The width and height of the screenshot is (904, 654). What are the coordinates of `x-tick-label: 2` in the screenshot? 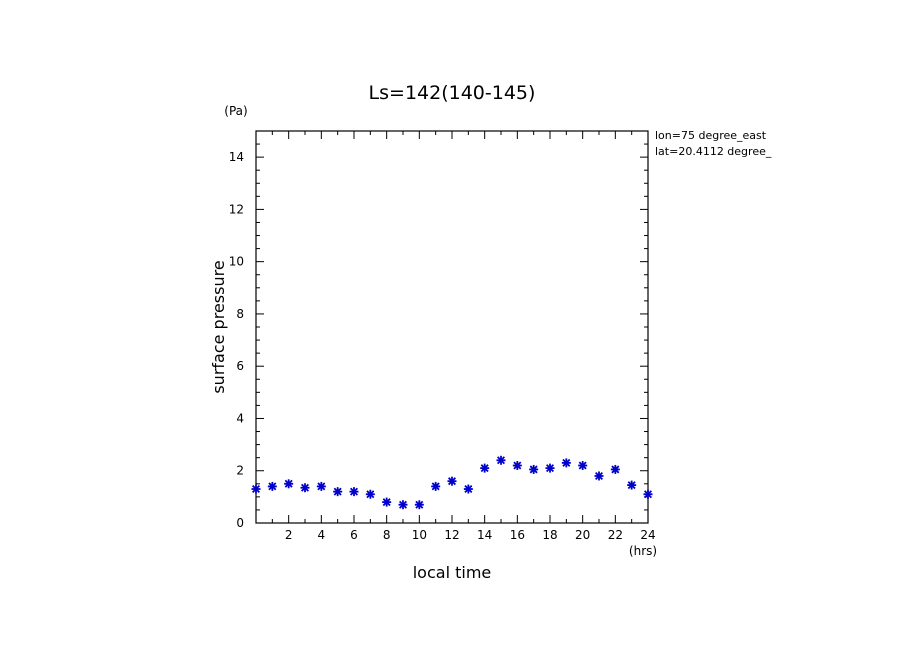 It's located at (289, 535).